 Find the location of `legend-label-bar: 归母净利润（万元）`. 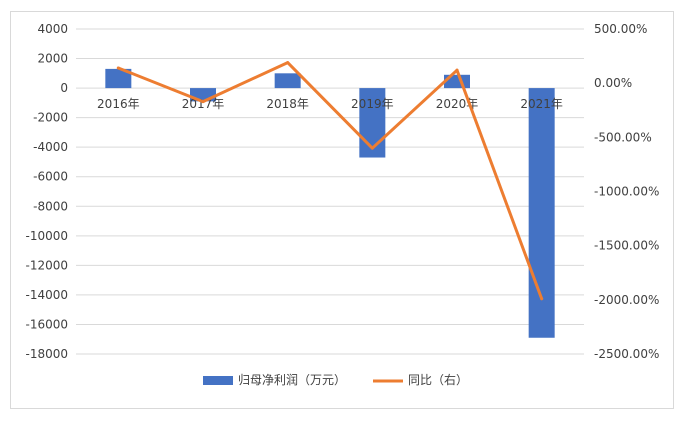

legend-label-bar: 归母净利润（万元） is located at coordinates (292, 380).